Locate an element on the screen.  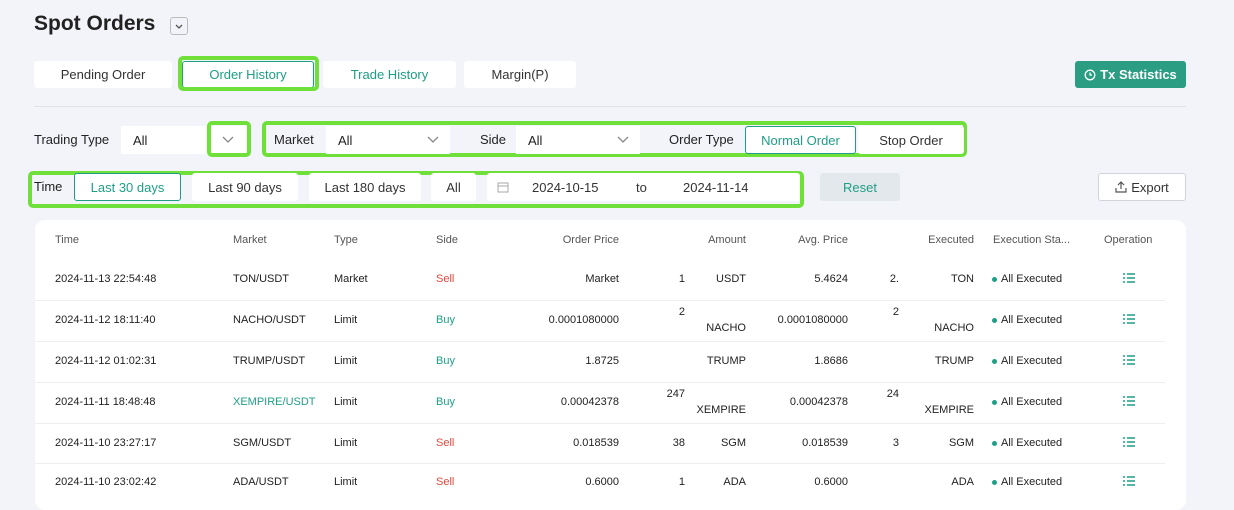
trading-type-select: All is located at coordinates (185, 140).